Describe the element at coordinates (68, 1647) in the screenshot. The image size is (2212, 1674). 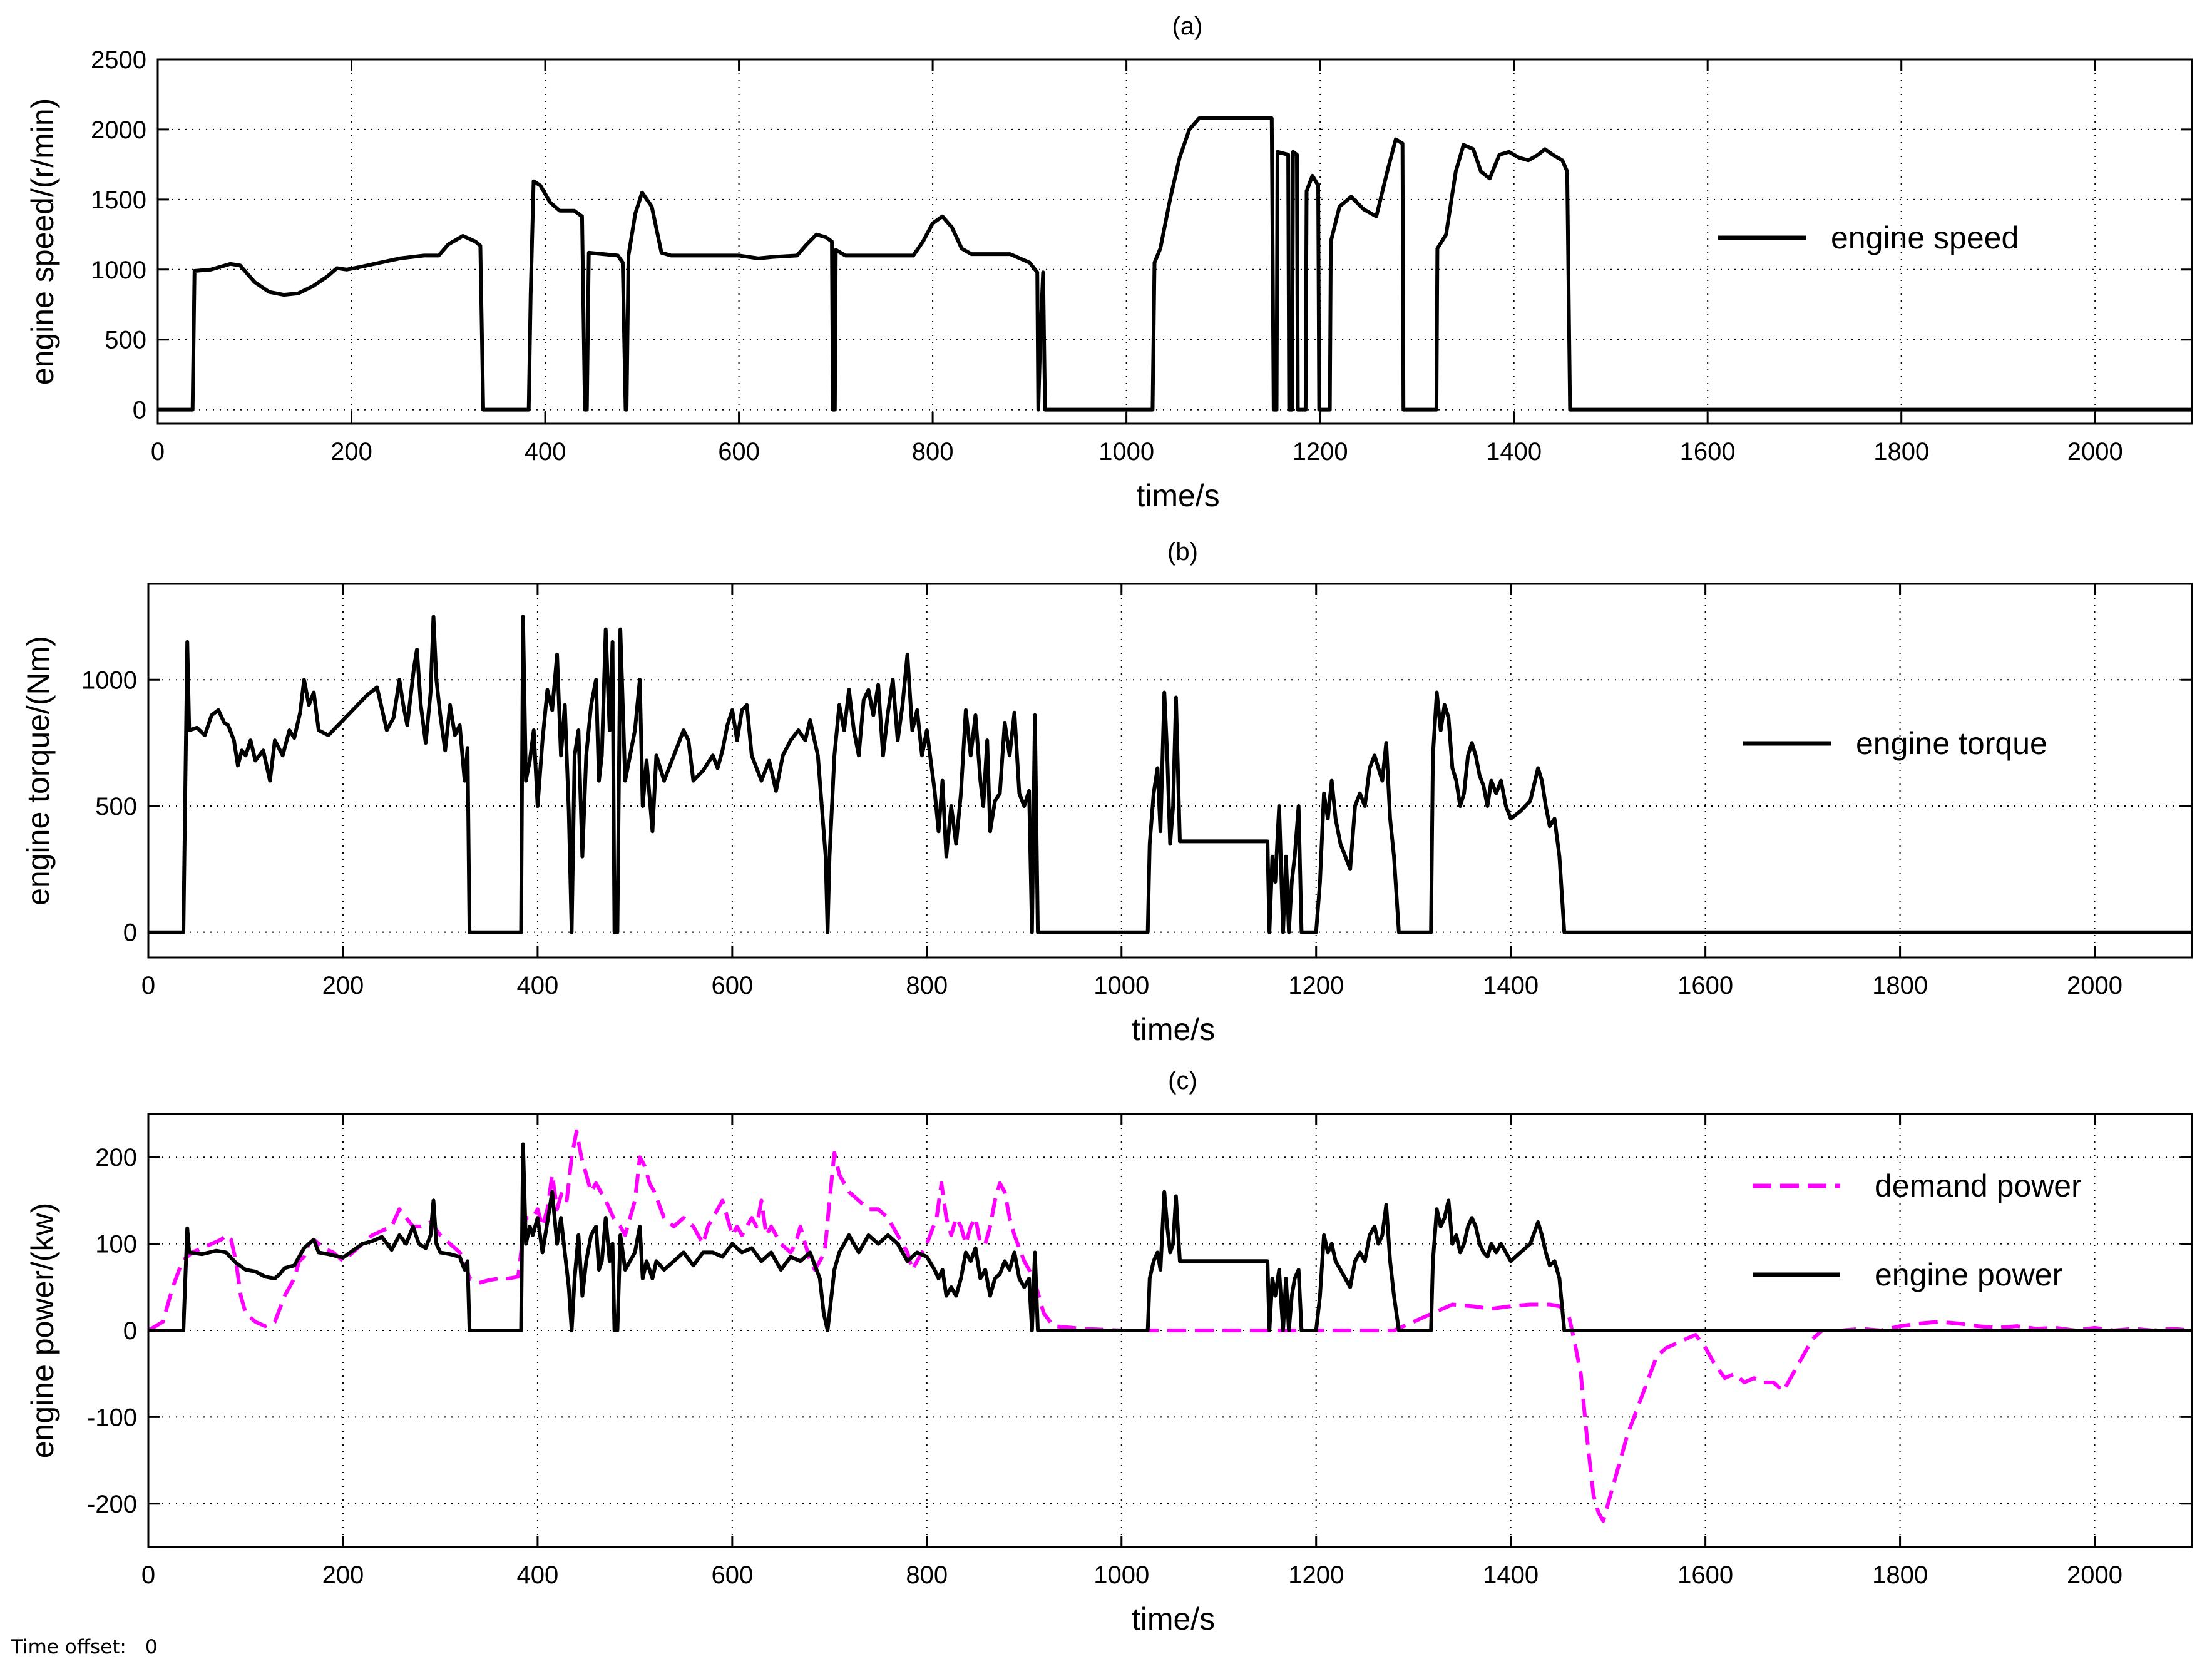
I see `time-offset-label: Time offset:` at that location.